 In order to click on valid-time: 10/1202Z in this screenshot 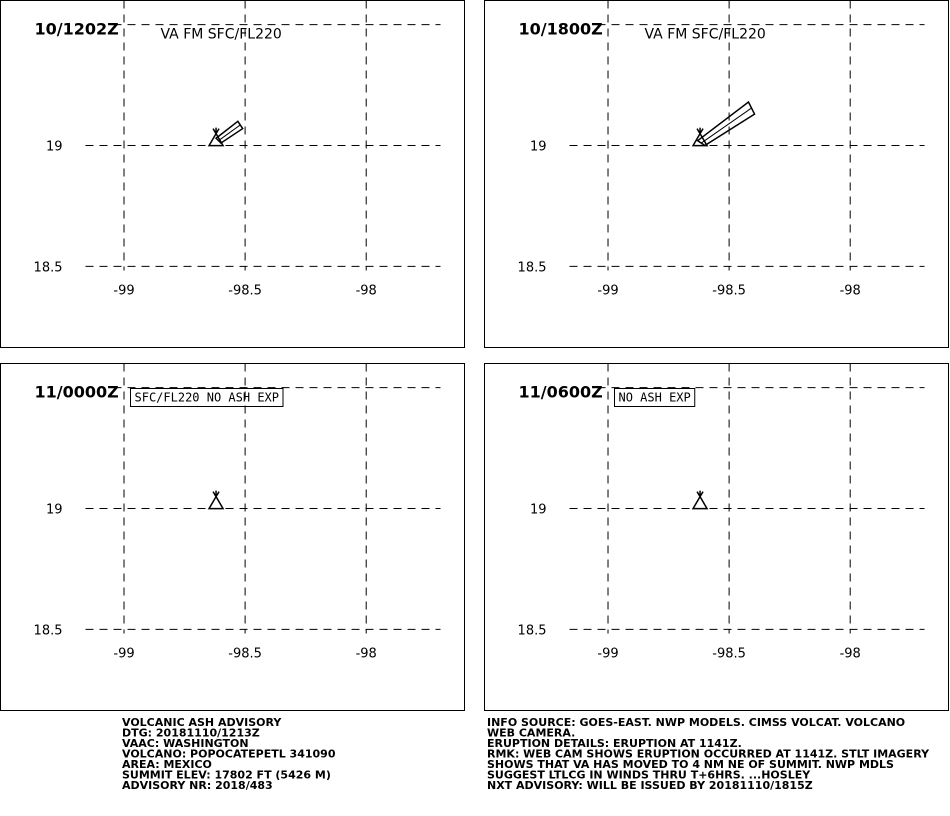, I will do `click(77, 29)`.